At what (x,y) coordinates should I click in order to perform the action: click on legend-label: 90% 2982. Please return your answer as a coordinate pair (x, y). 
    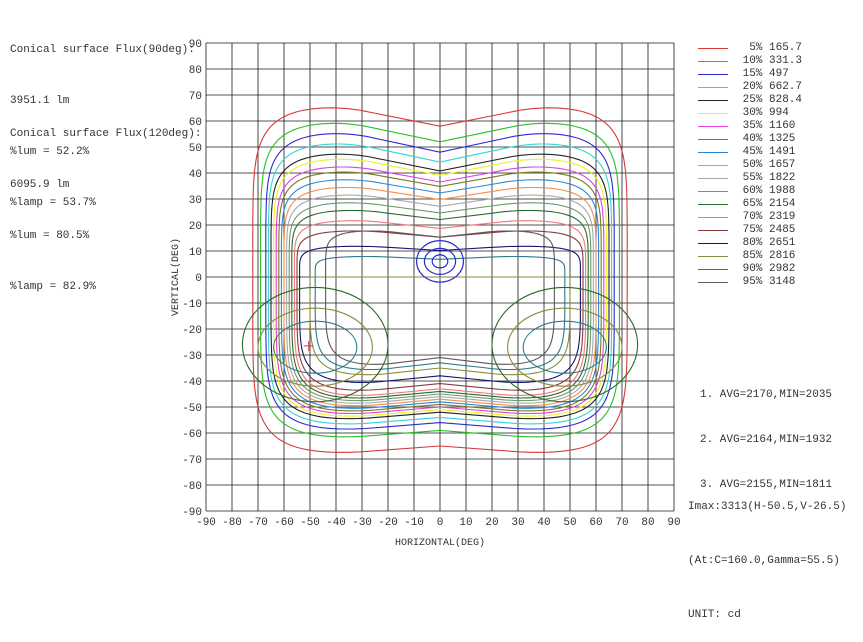
    Looking at the image, I should click on (766, 269).